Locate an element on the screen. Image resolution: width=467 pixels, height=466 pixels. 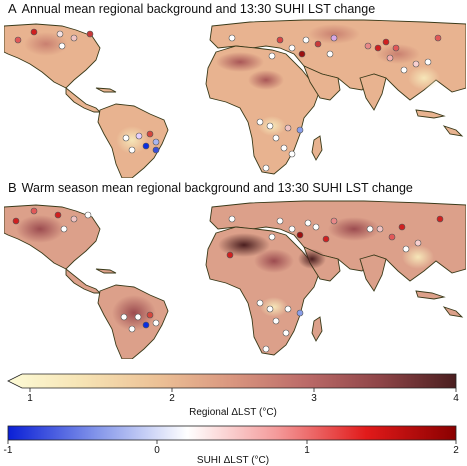
suhi-tick-label: 2 is located at coordinates (456, 450).